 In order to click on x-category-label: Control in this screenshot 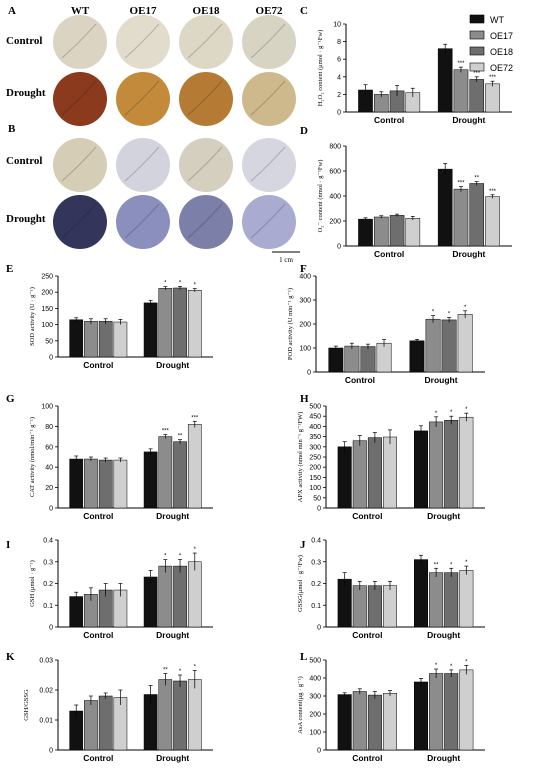, I will do `click(98, 635)`.